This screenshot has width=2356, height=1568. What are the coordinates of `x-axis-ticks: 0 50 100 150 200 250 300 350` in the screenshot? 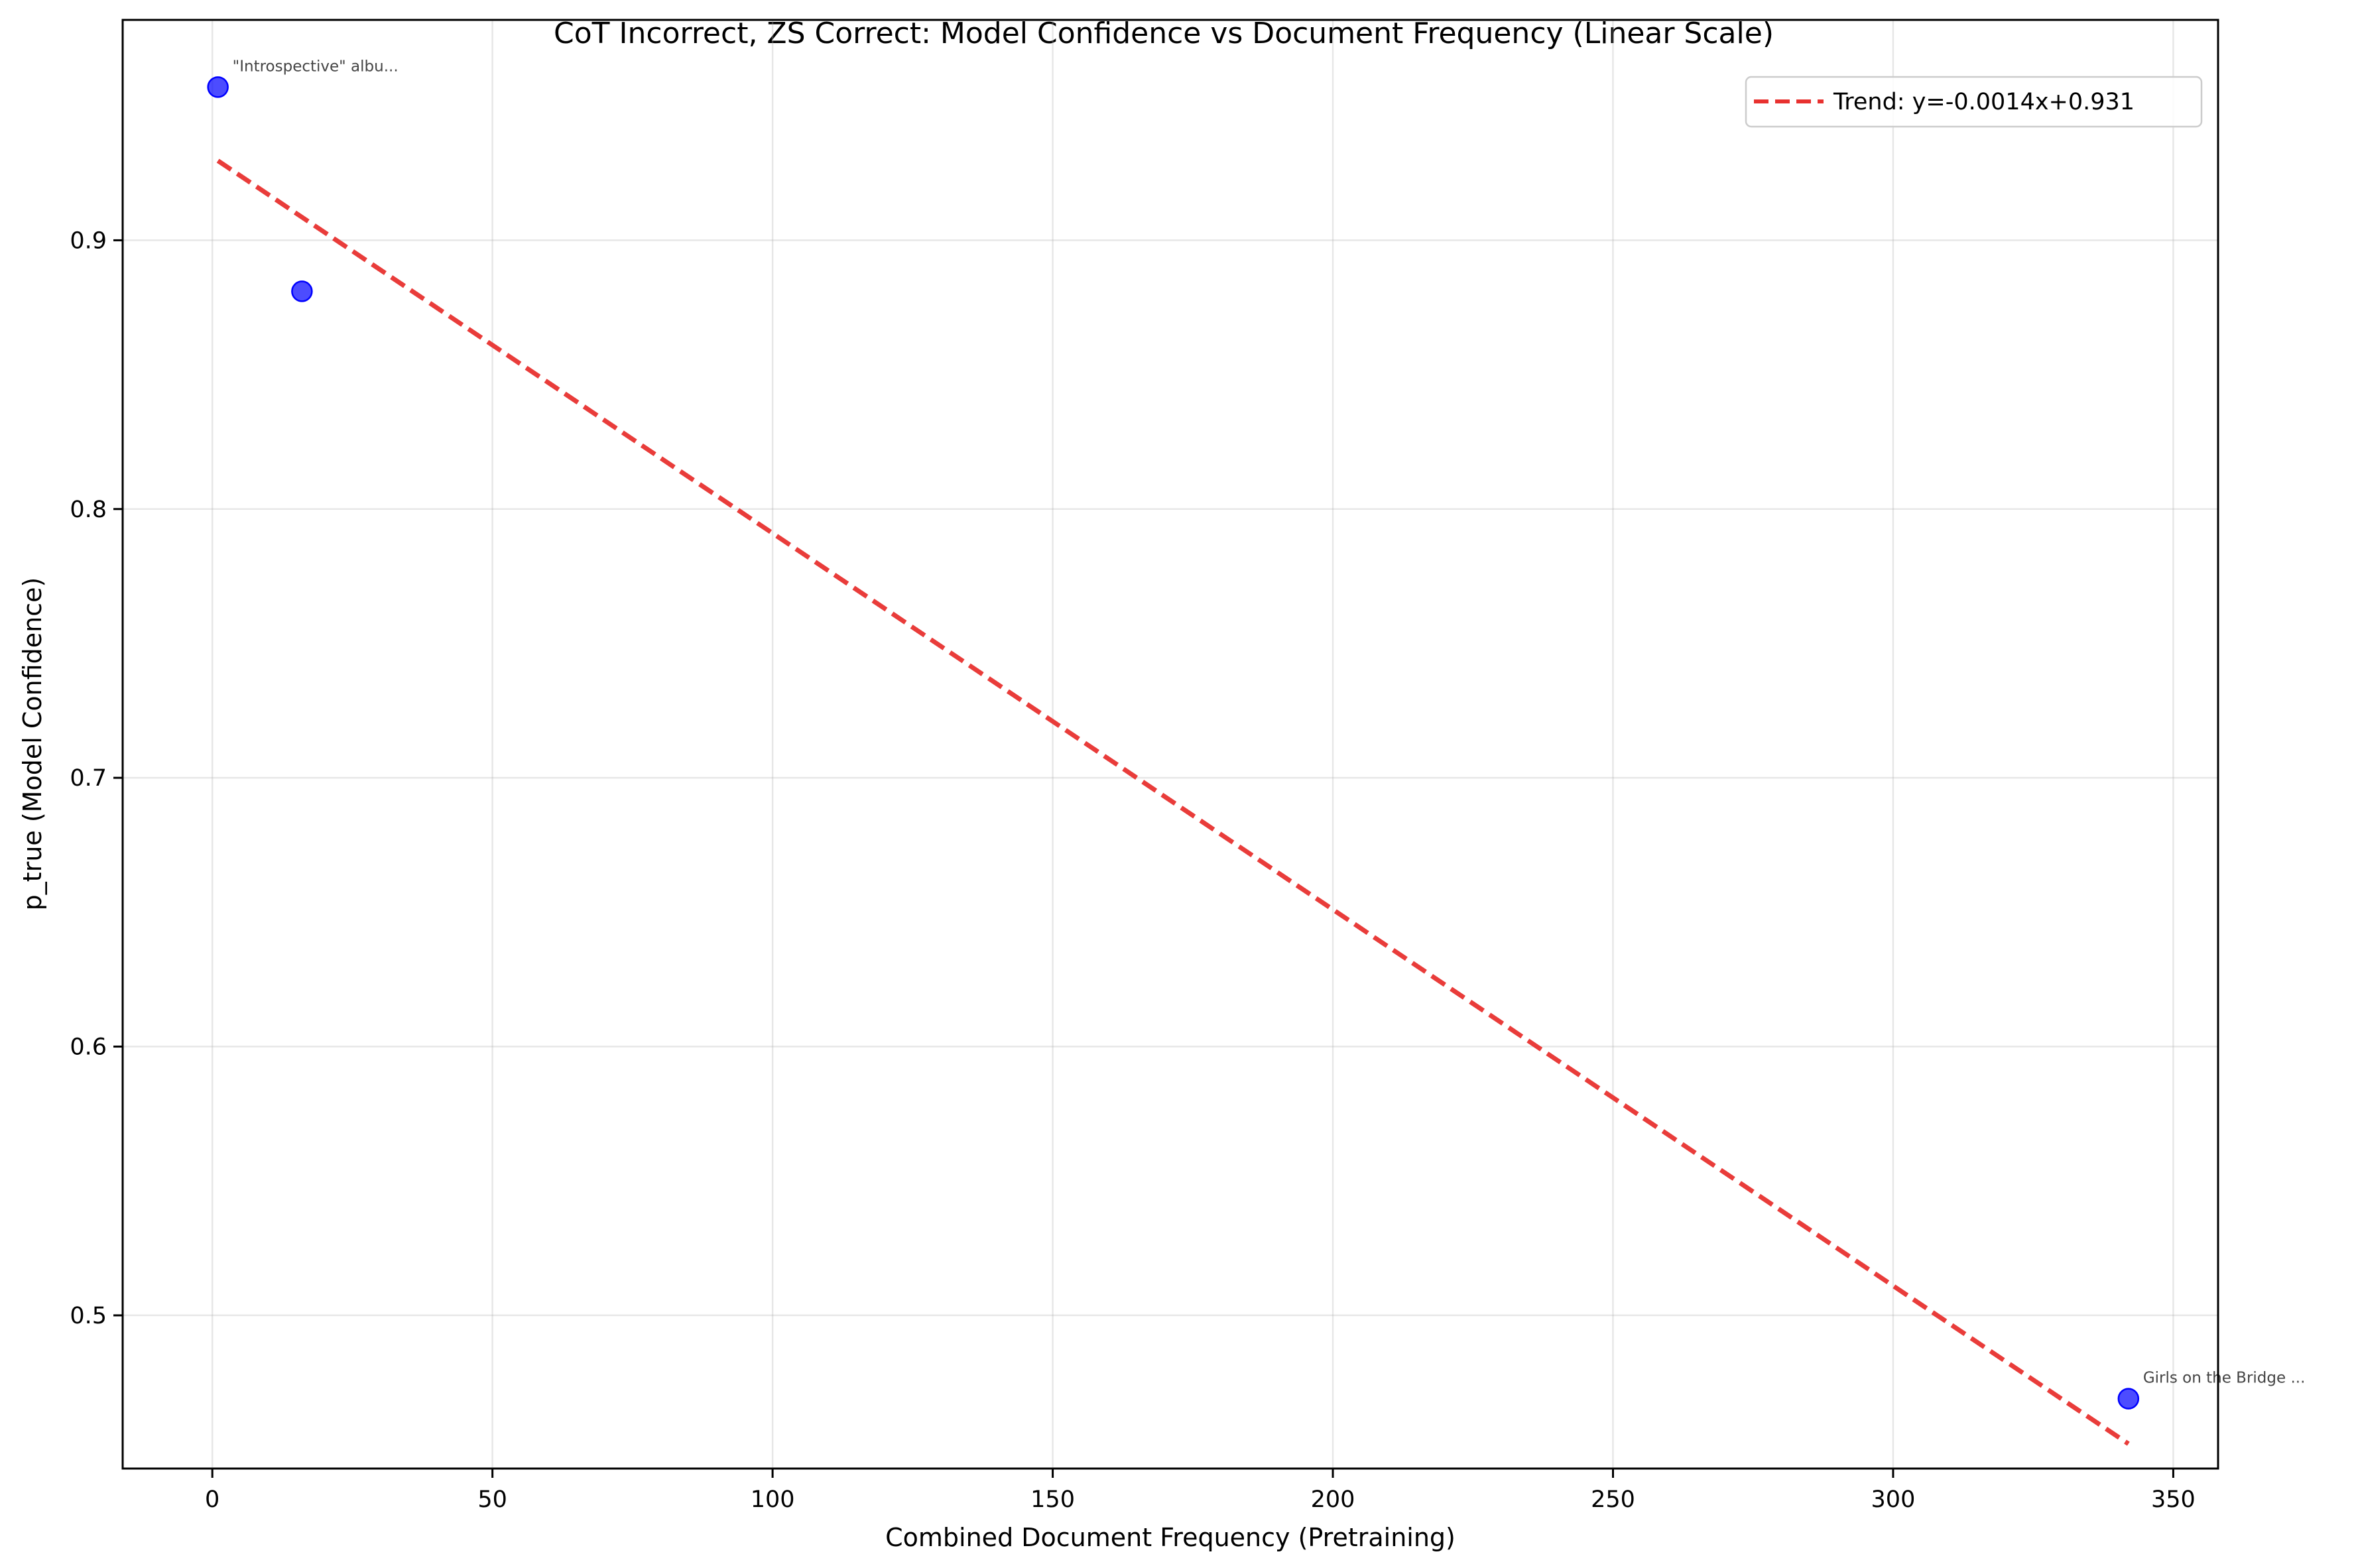 It's located at (1200, 1491).